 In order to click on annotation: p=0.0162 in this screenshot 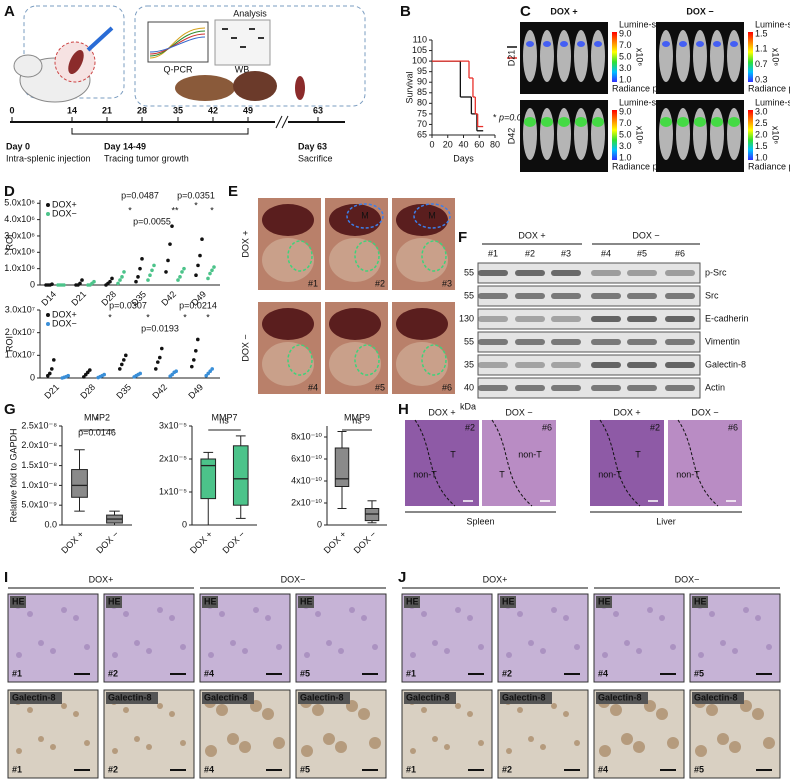, I will do `click(517, 117)`.